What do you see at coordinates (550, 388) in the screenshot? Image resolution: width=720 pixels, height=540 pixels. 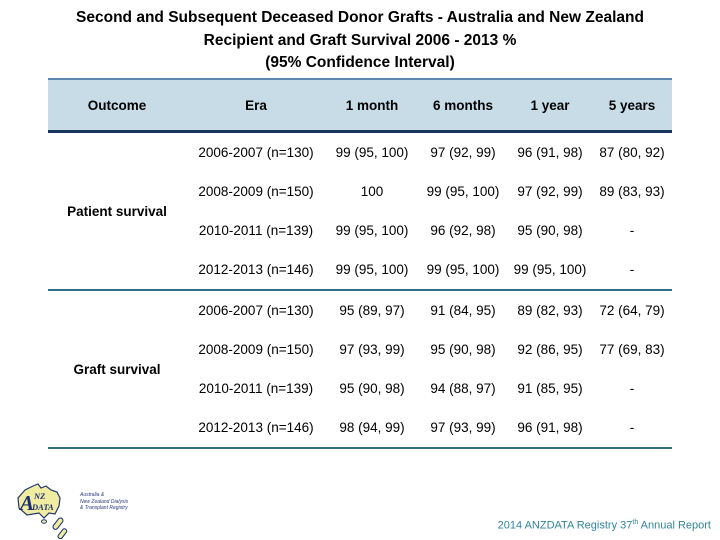 I see `cell-1year: 91 (85, 95)` at bounding box center [550, 388].